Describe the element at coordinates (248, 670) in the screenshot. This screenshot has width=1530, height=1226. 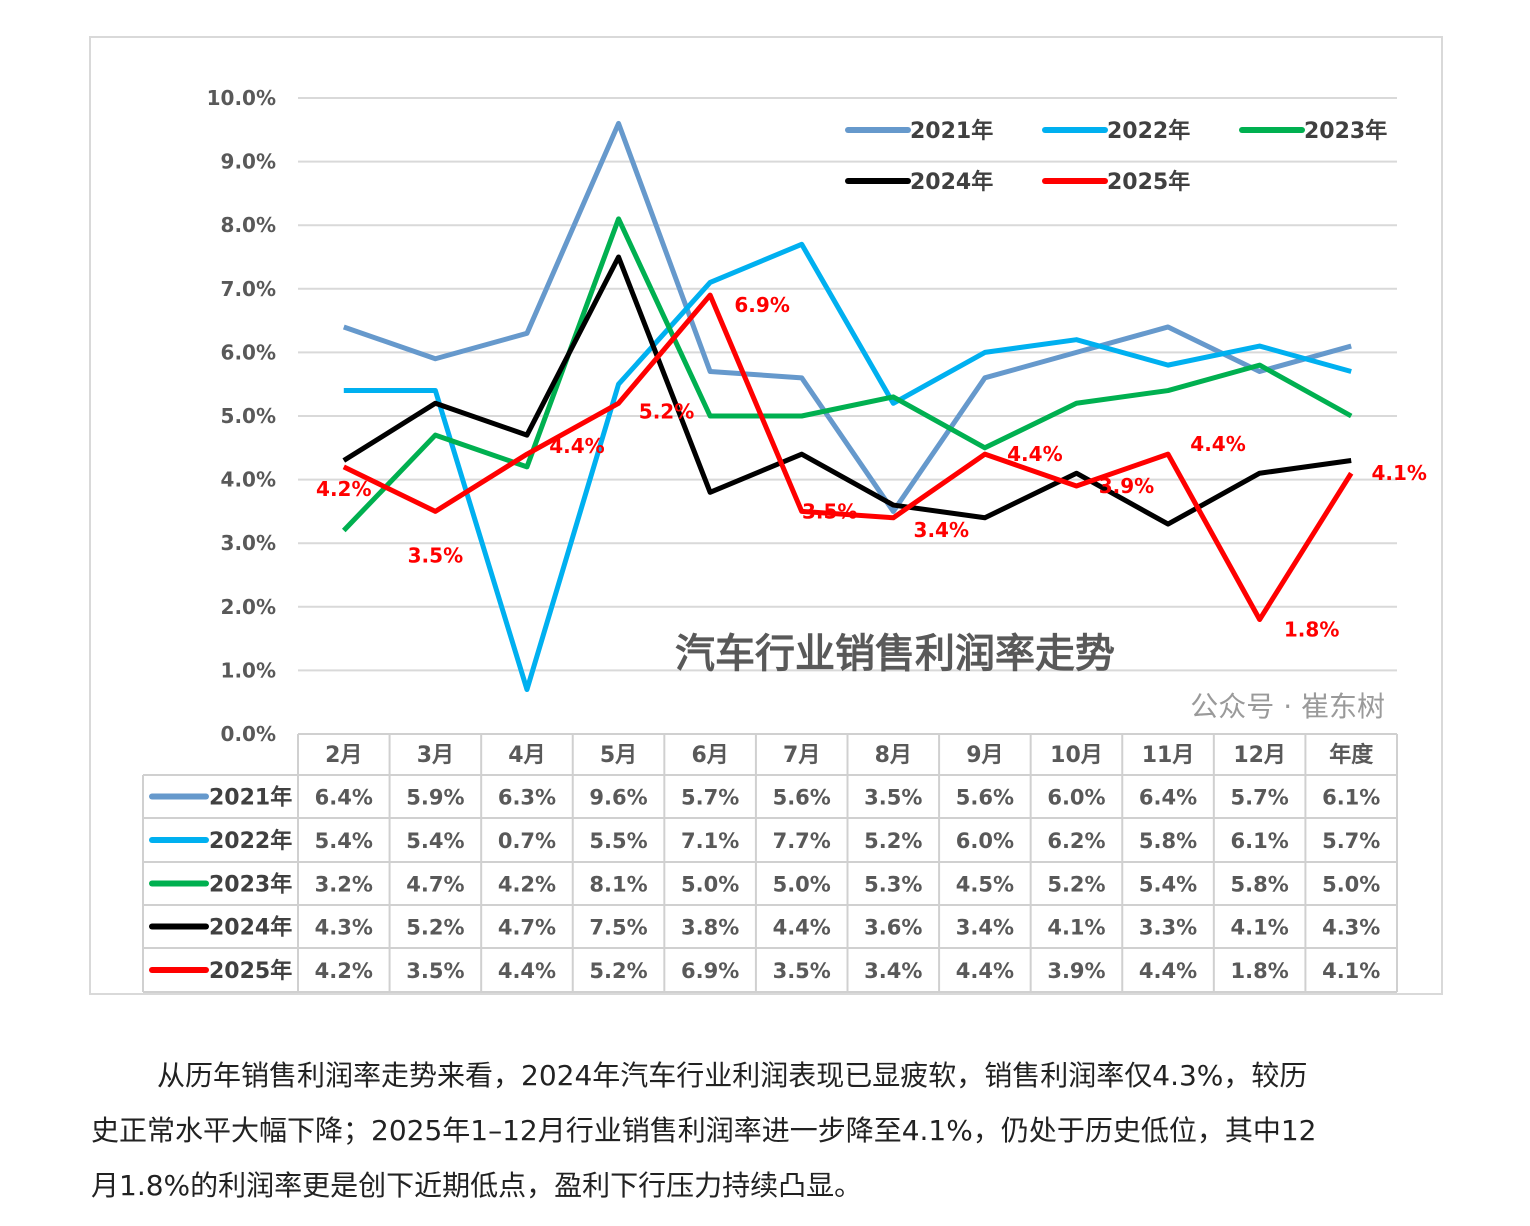
I see `y-tick-label: 1.0%` at that location.